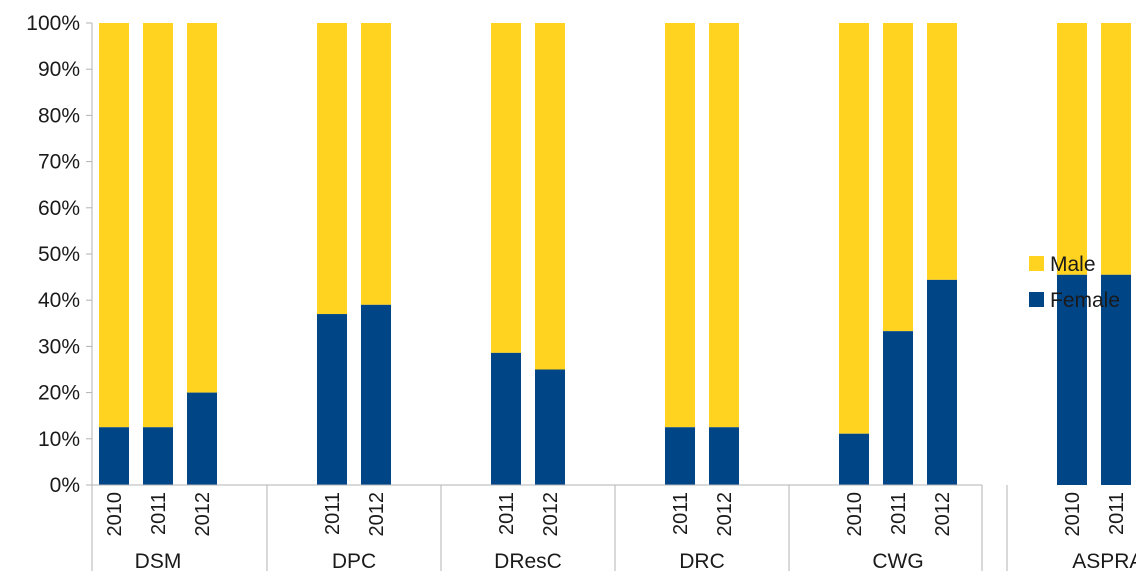 The width and height of the screenshot is (1136, 571). I want to click on bar-female-dpc-2012, so click(376, 394).